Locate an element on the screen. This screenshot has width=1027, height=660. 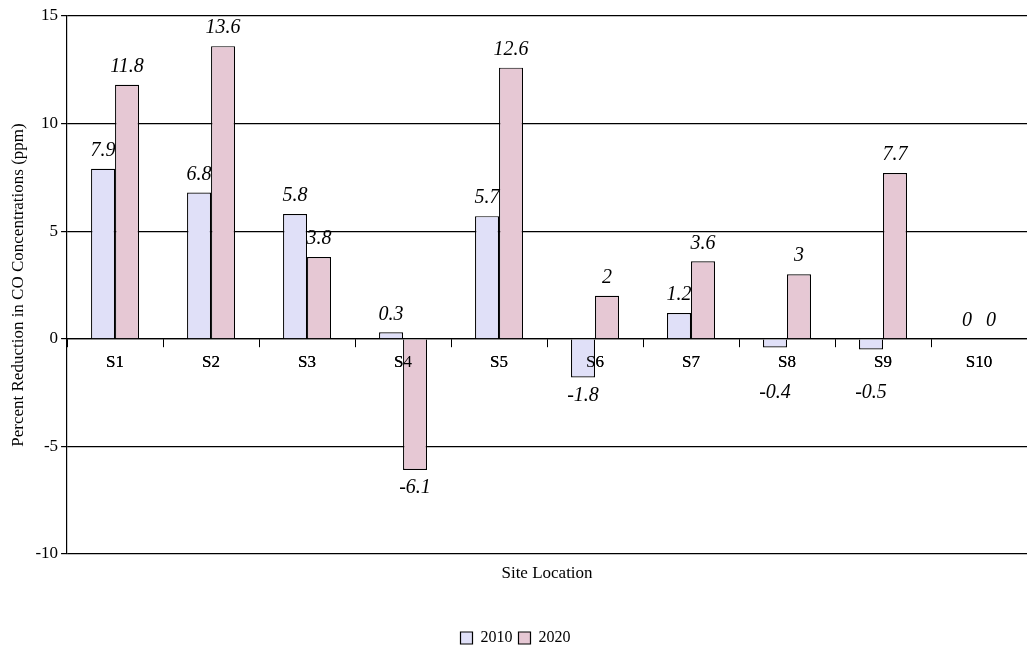
y-axis-title: Percent Reduction in CO Concentrations (ppm) is located at coordinates (17, 285).